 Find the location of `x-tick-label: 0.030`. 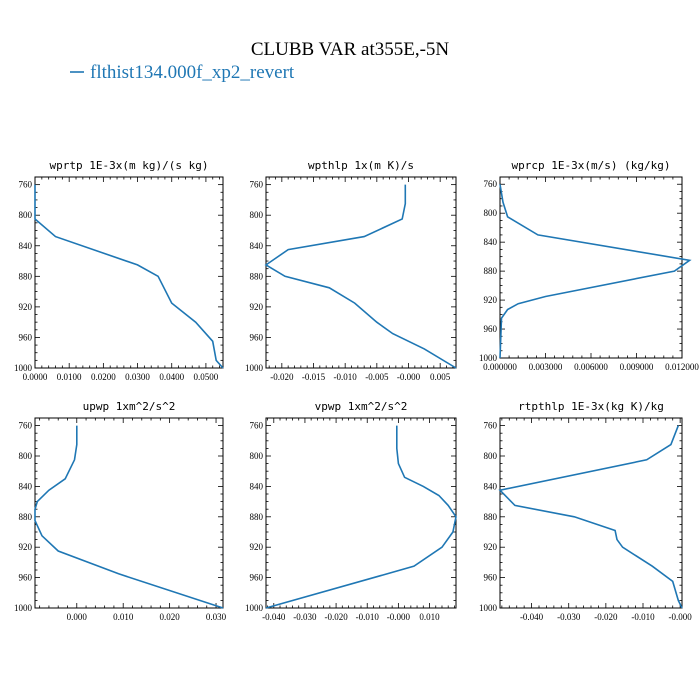

x-tick-label: 0.030 is located at coordinates (216, 617).